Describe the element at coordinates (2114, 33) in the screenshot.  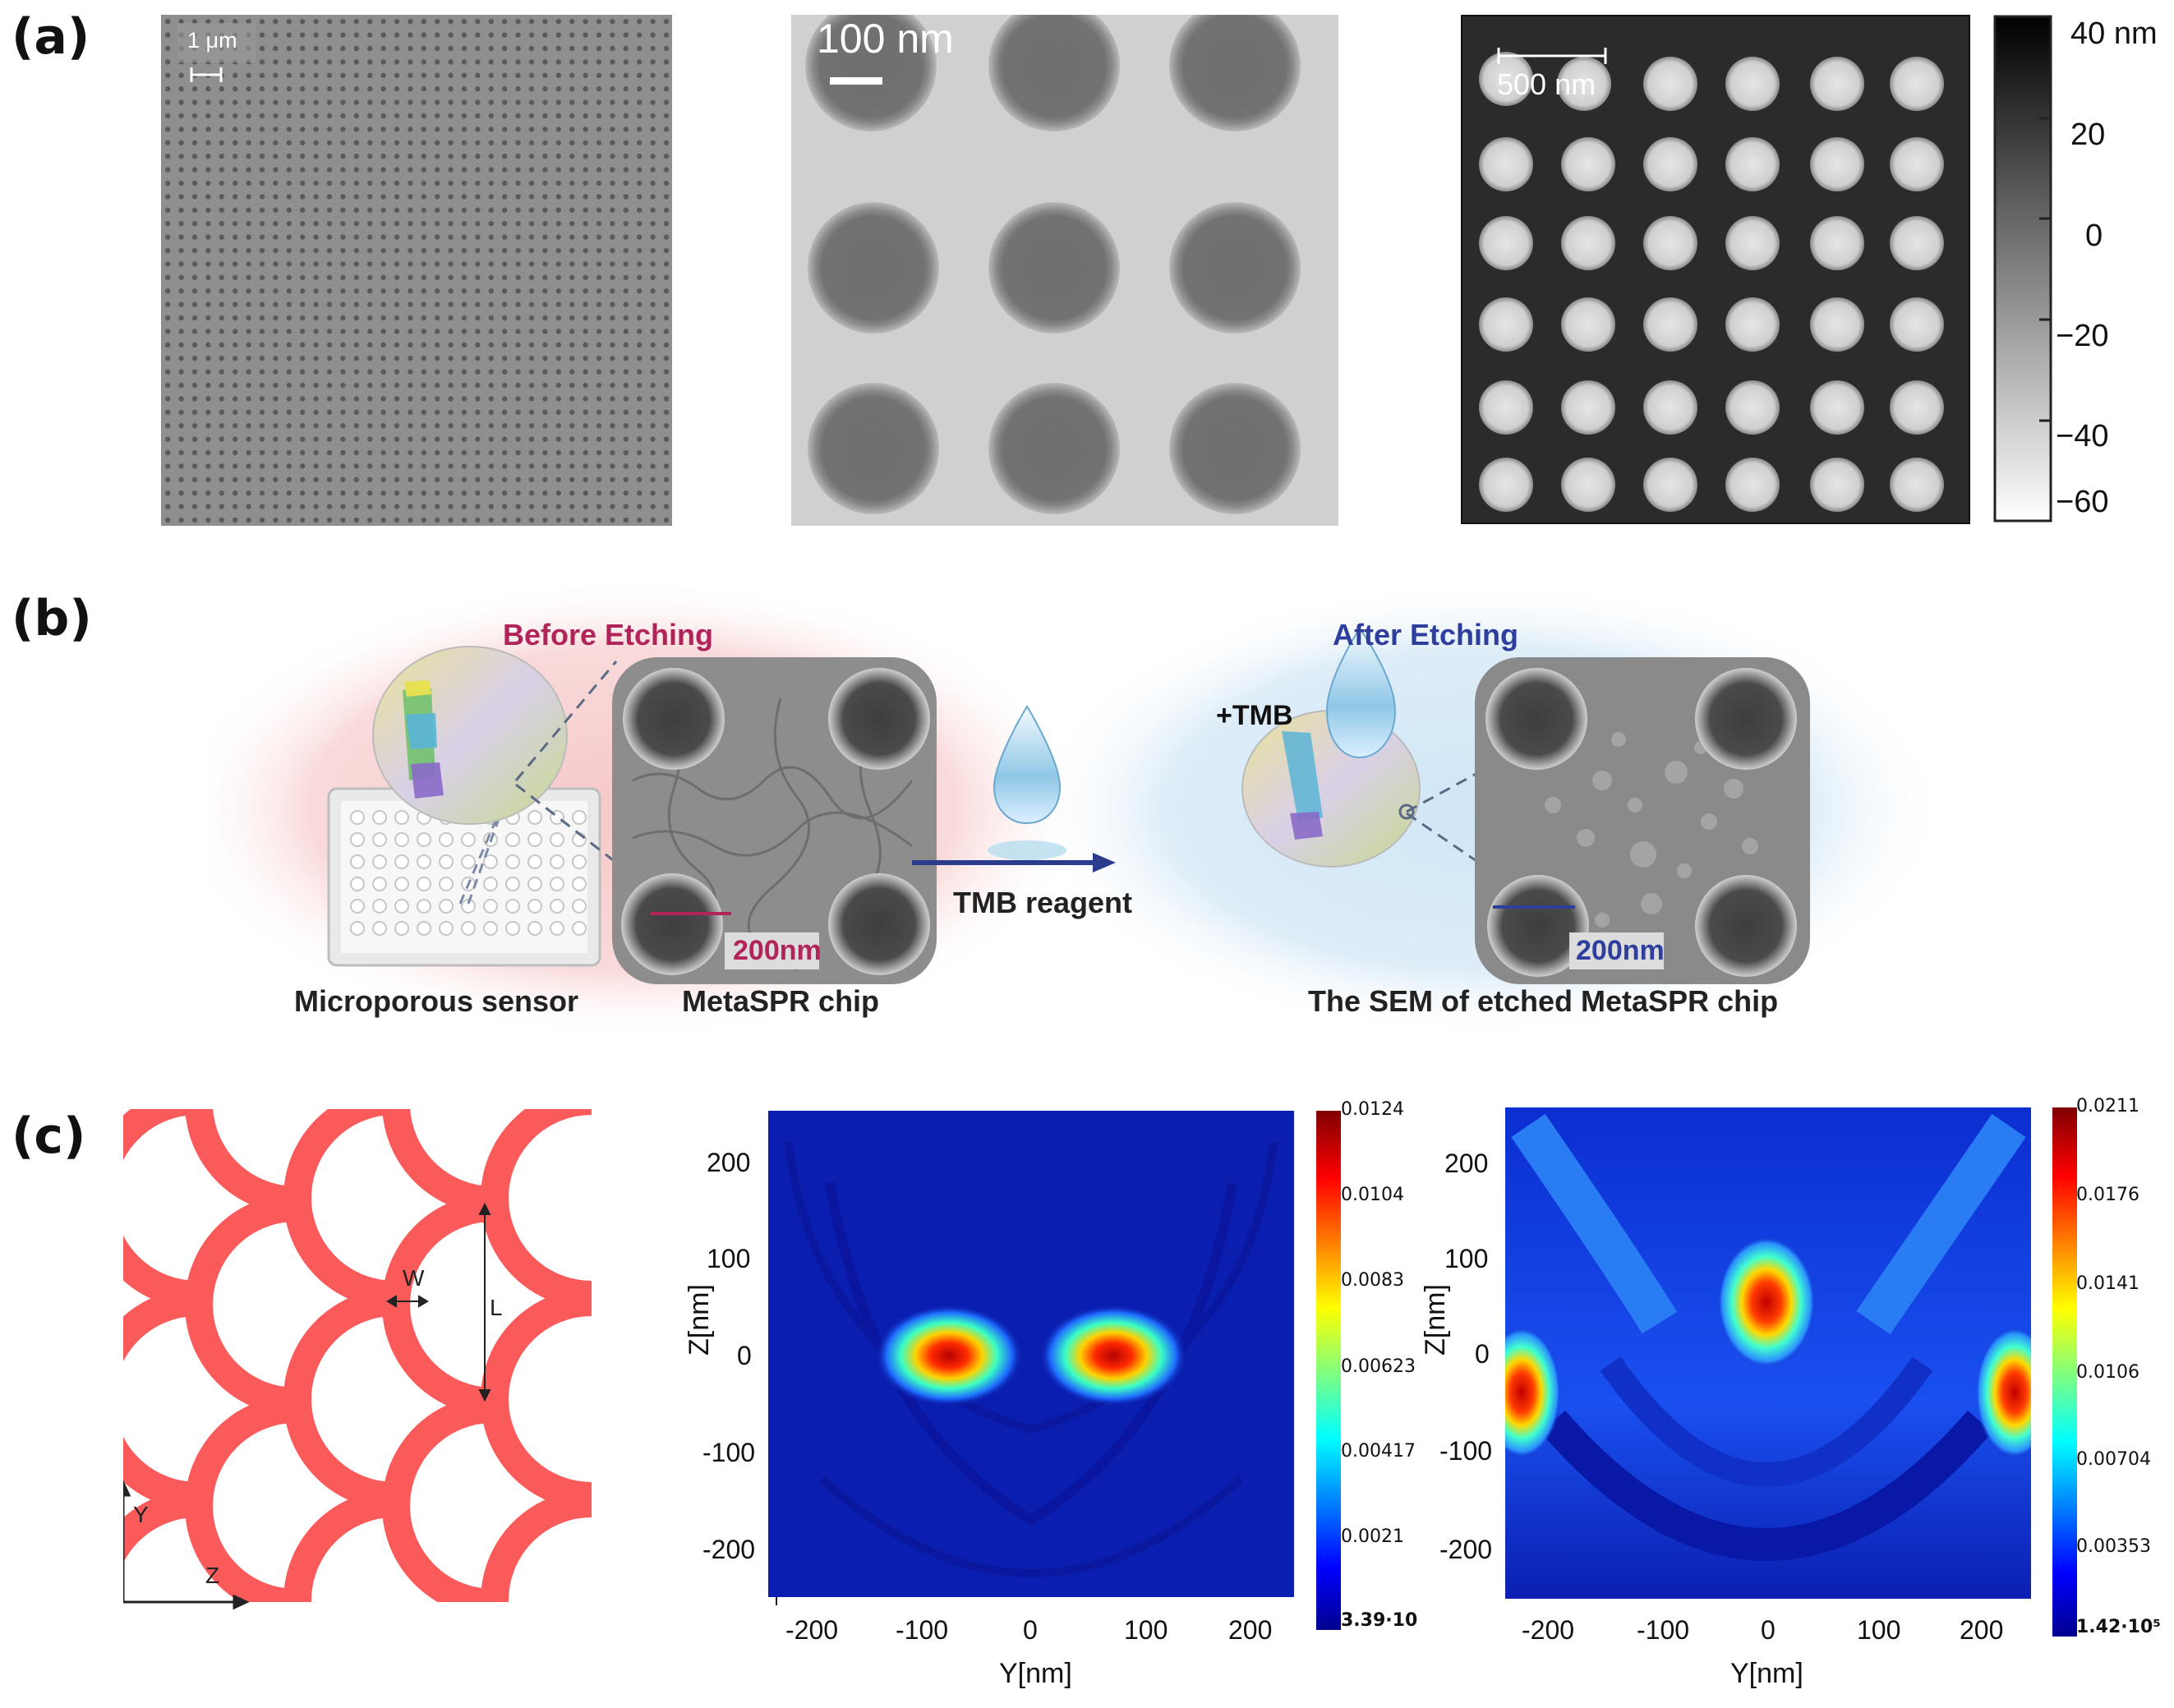
I see `afm-colorbar-tick-0: 40 nm` at that location.